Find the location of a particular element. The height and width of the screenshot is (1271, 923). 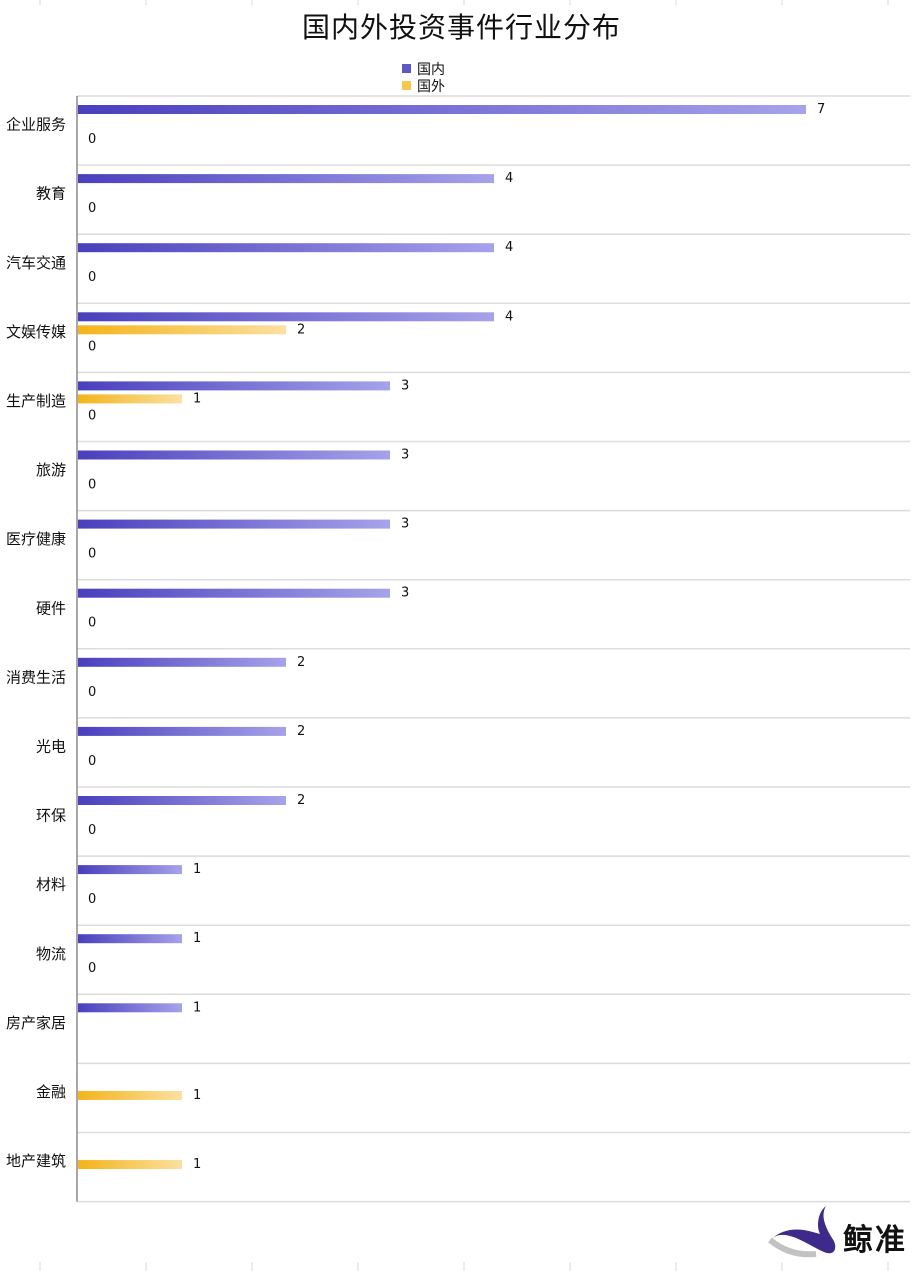

chart-title: 国内外投资事件行业分布 is located at coordinates (461, 27).